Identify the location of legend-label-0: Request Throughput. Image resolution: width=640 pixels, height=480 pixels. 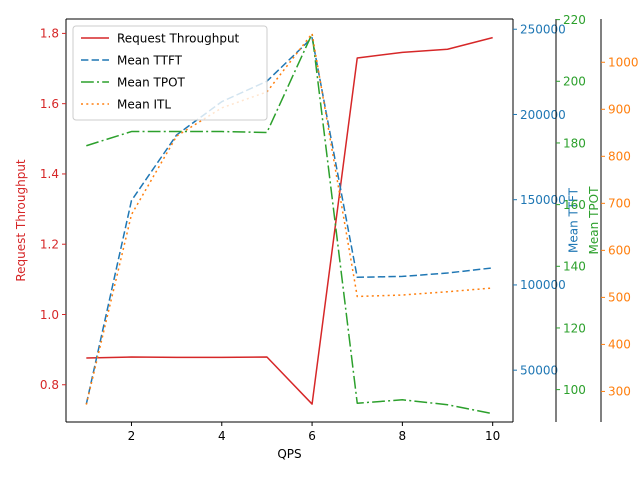
(178, 38).